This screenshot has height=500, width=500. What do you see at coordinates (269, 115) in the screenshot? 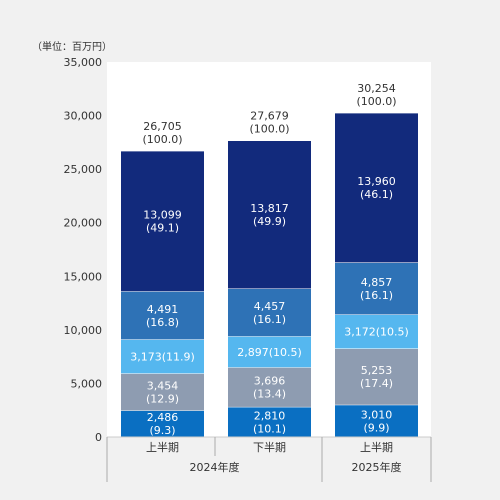
I see `total-value-label: 27,679` at bounding box center [269, 115].